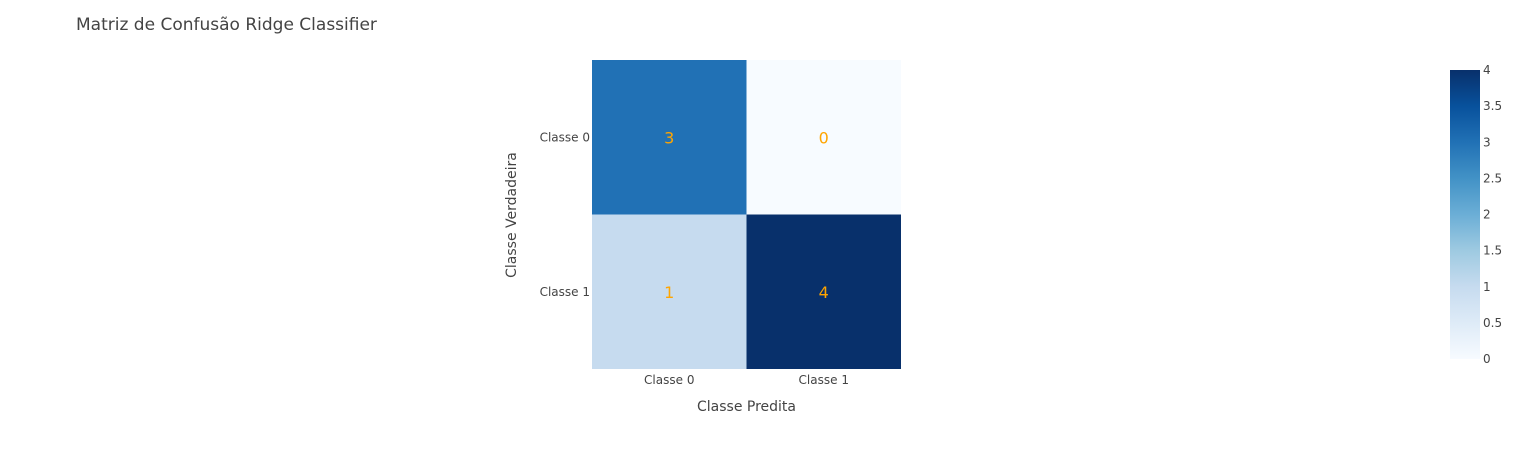 The width and height of the screenshot is (1522, 450). I want to click on colorbar-tick-label: 0, so click(1487, 359).